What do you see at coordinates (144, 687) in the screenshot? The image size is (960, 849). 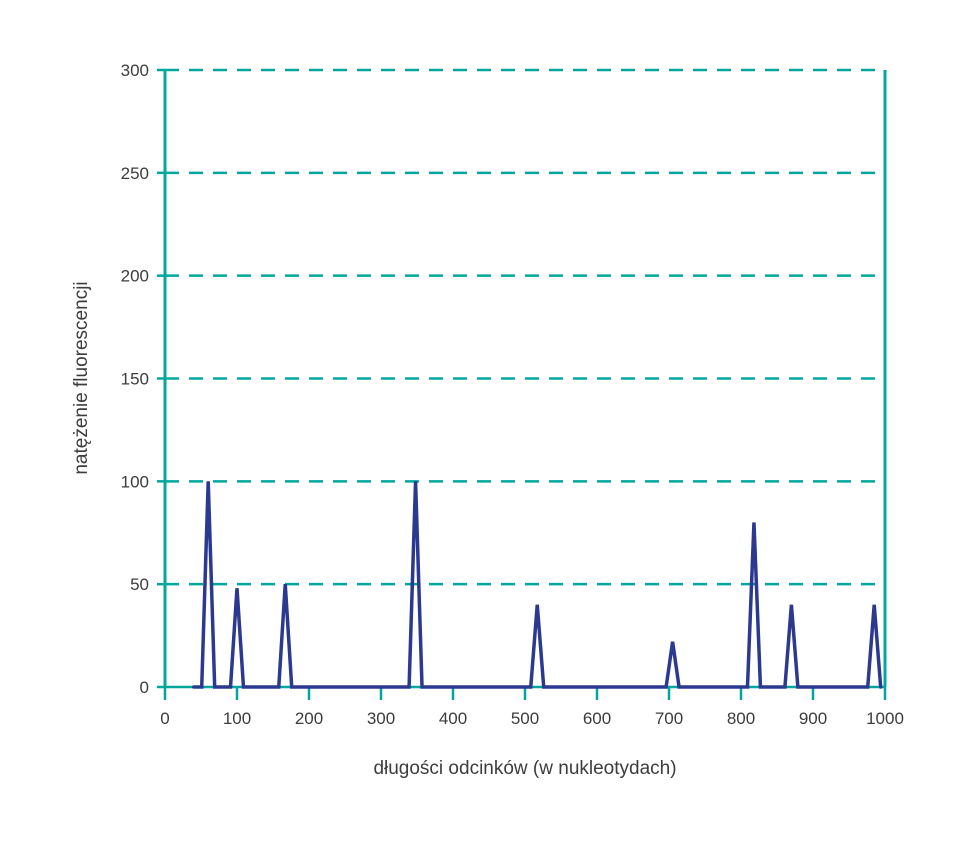 I see `y-tick-label: 0` at bounding box center [144, 687].